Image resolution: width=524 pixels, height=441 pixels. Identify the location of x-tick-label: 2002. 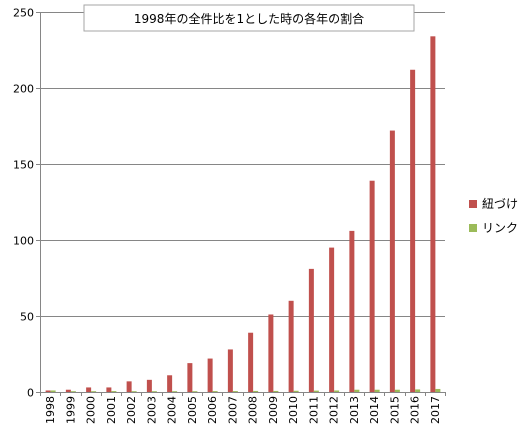
(131, 410).